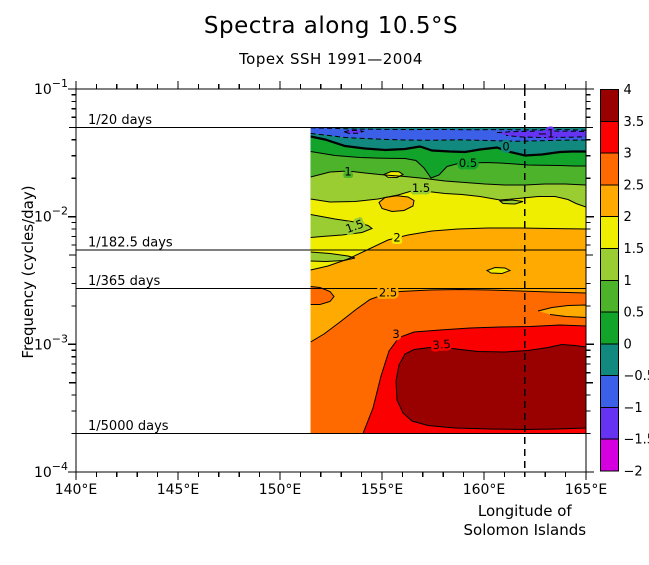  What do you see at coordinates (441, 345) in the screenshot?
I see `contour-label-3.5: 3.5` at bounding box center [441, 345].